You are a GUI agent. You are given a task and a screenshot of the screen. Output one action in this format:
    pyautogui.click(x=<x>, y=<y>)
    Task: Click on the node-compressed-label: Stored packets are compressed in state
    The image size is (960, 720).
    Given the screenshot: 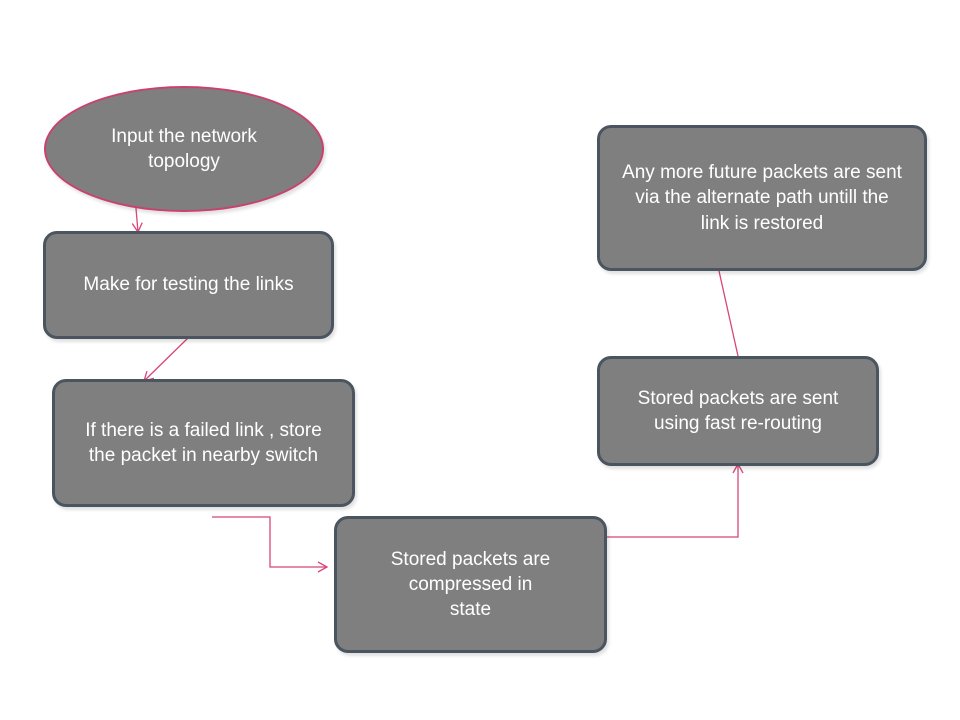 What is the action you would take?
    pyautogui.click(x=470, y=584)
    